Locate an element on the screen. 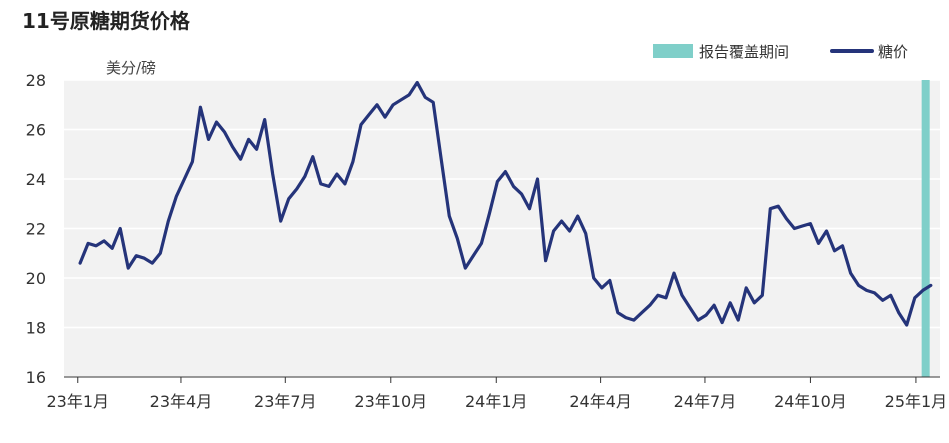 This screenshot has height=443, width=949. legend: 报告覆盖期间 糖价 is located at coordinates (780, 52).